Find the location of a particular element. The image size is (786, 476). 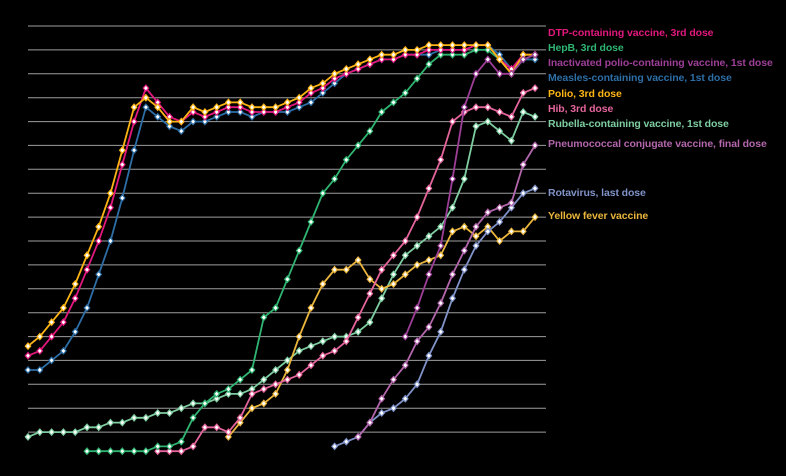

series-line-pcv is located at coordinates (446, 291).